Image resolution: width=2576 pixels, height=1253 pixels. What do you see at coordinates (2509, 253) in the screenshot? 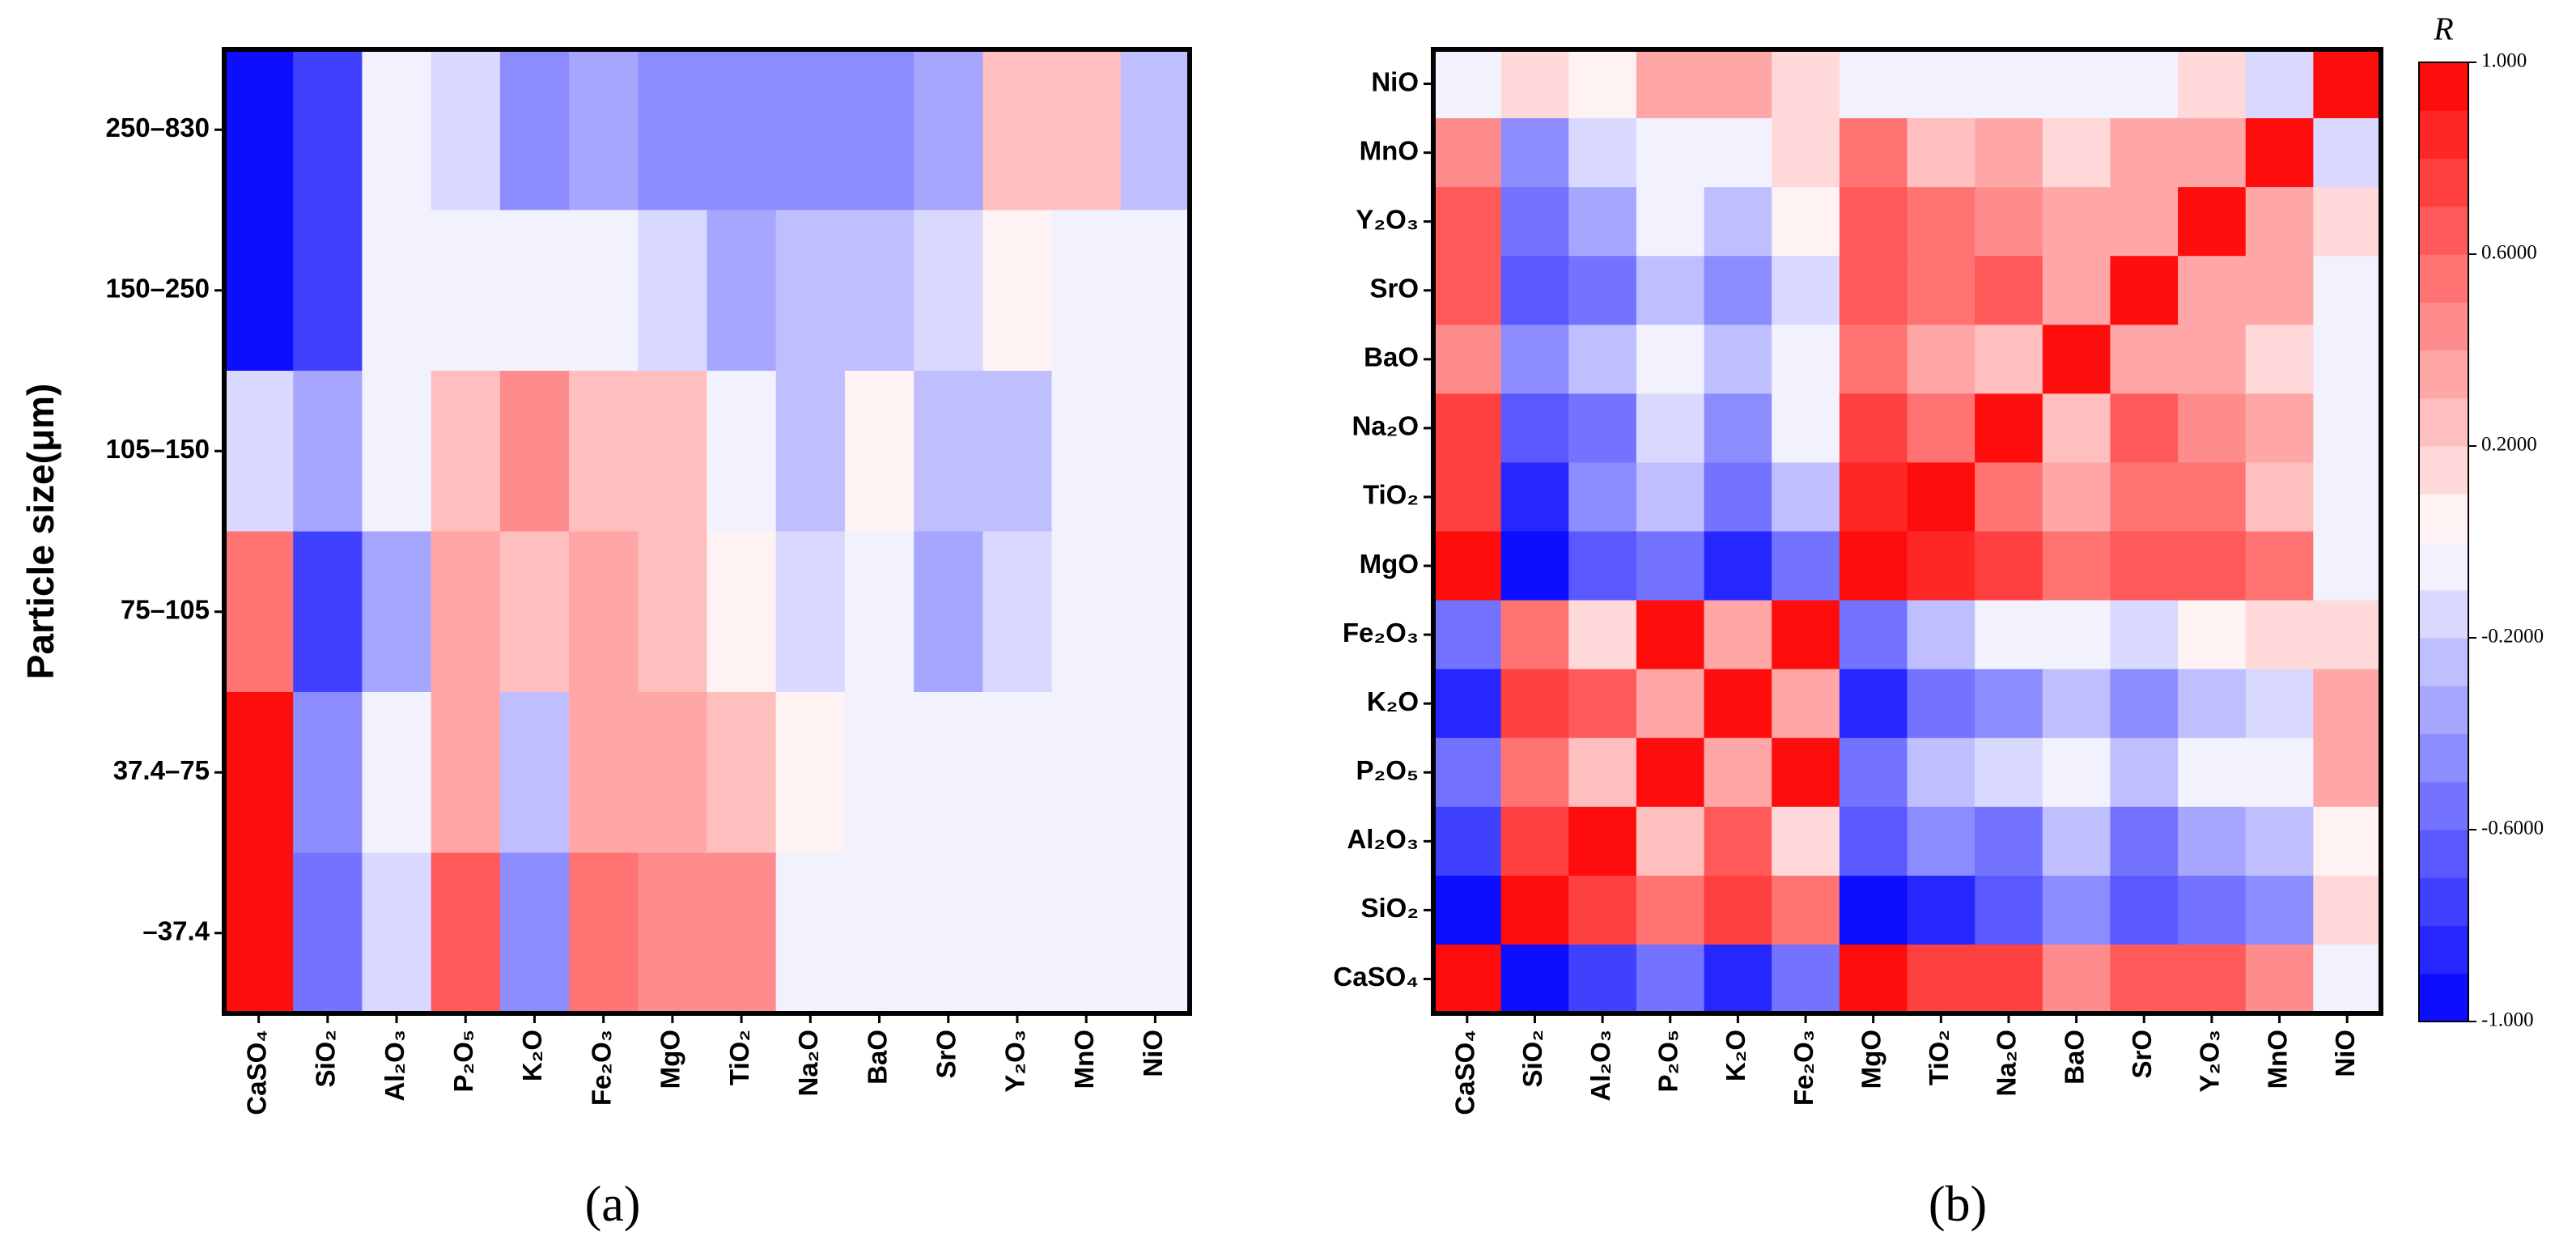
I see `colorbar-tick-label: 0.6000` at bounding box center [2509, 253].